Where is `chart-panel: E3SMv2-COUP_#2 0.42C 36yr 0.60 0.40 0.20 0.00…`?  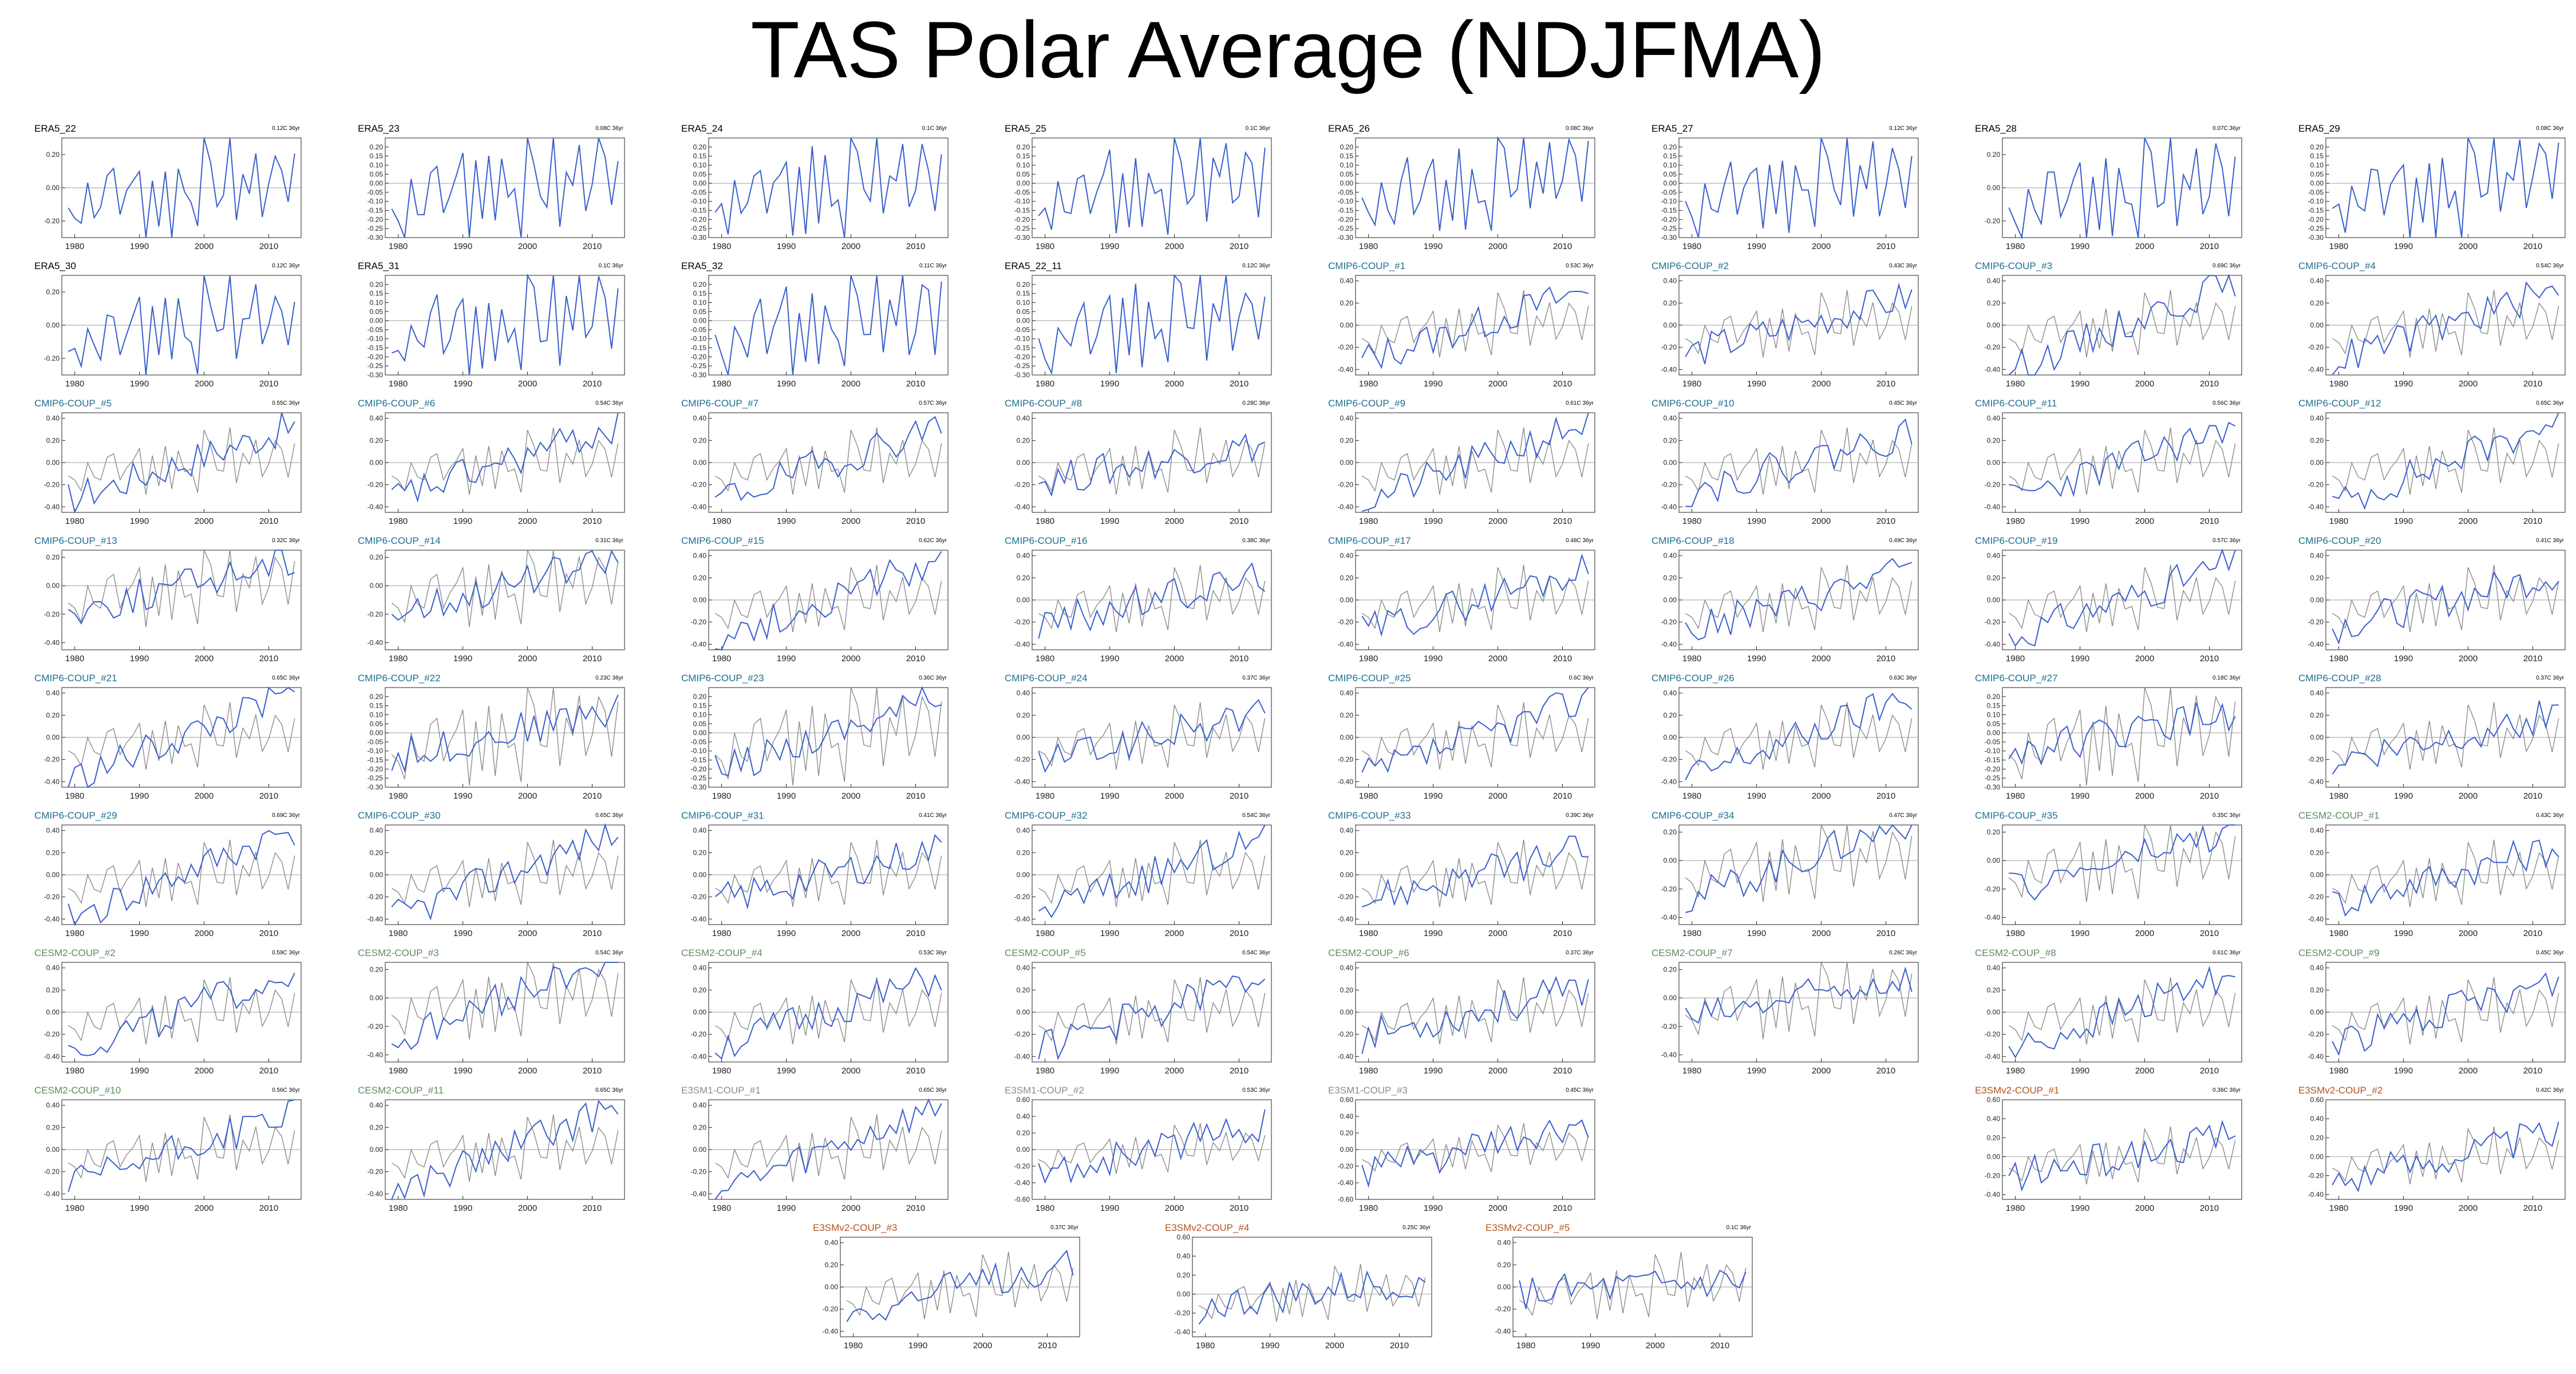 chart-panel: E3SMv2-COUP_#2 0.42C 36yr 0.60 0.40 0.20 0.00… is located at coordinates (2432, 1151).